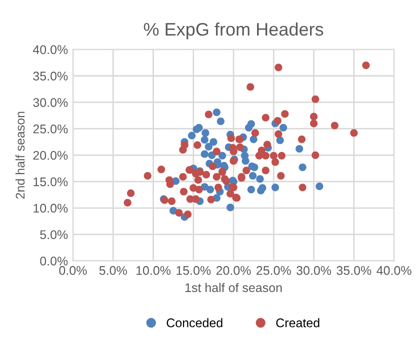 The height and width of the screenshot is (341, 417). I want to click on y-tick-label: 25.0%, so click(50, 129).